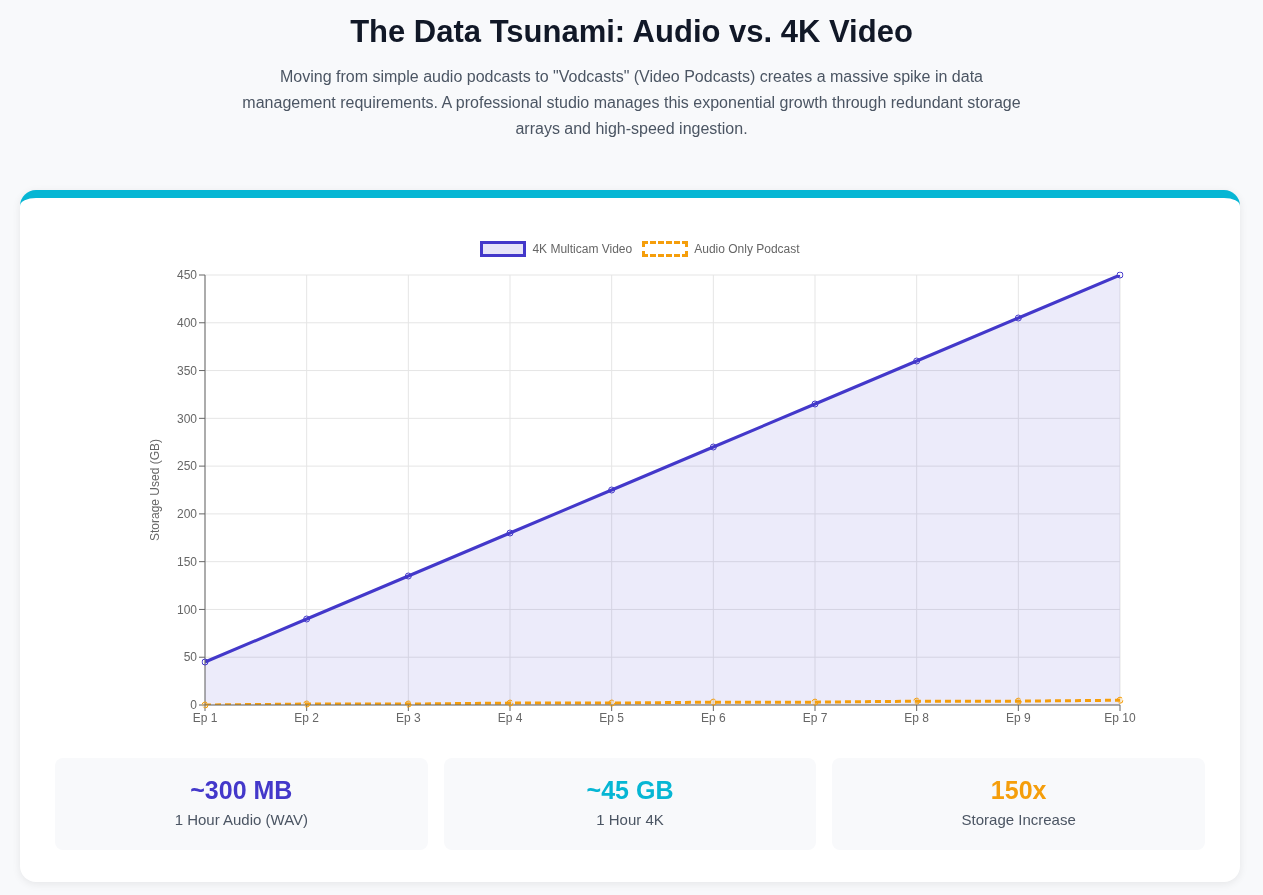 This screenshot has height=895, width=1263. I want to click on x-tick-label: Ep 5, so click(612, 717).